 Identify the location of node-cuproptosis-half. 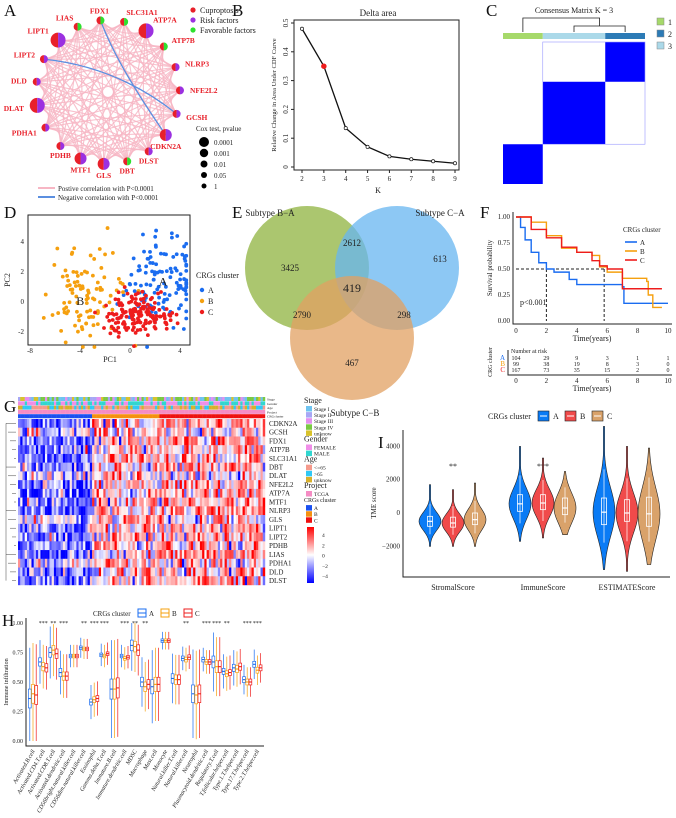
(173, 67).